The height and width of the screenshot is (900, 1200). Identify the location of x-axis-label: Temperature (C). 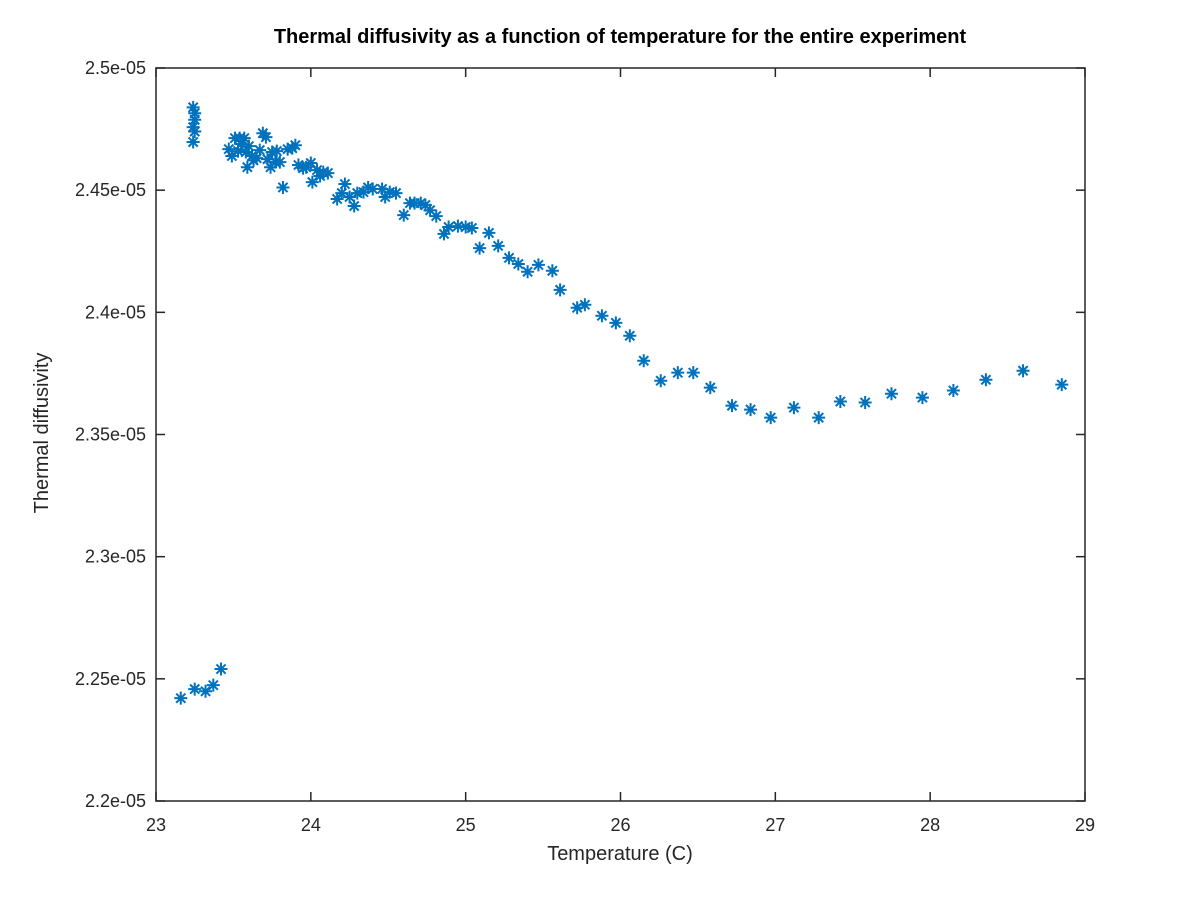
(620, 854).